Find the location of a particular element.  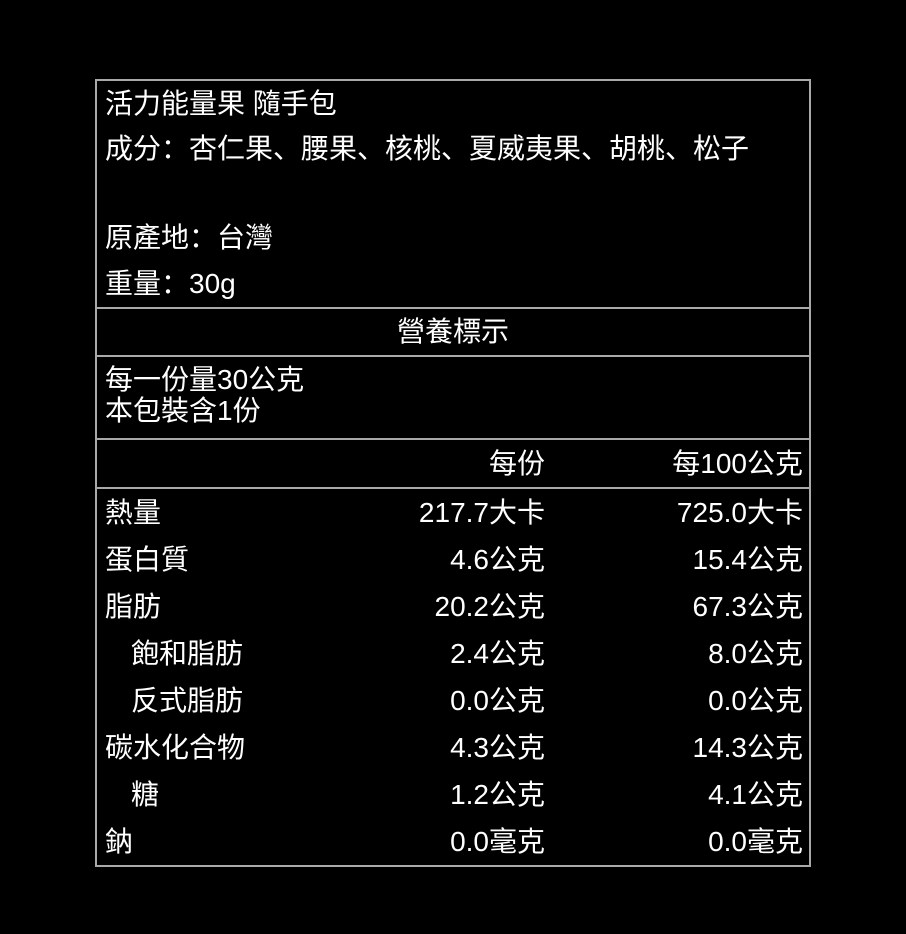

serving-size: 每一份量30公克 is located at coordinates (205, 379).